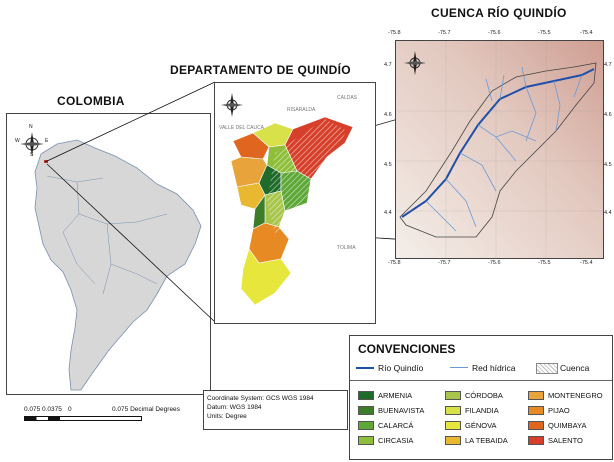  I want to click on lon-tick-bottom-4: -75.5, so click(544, 263).